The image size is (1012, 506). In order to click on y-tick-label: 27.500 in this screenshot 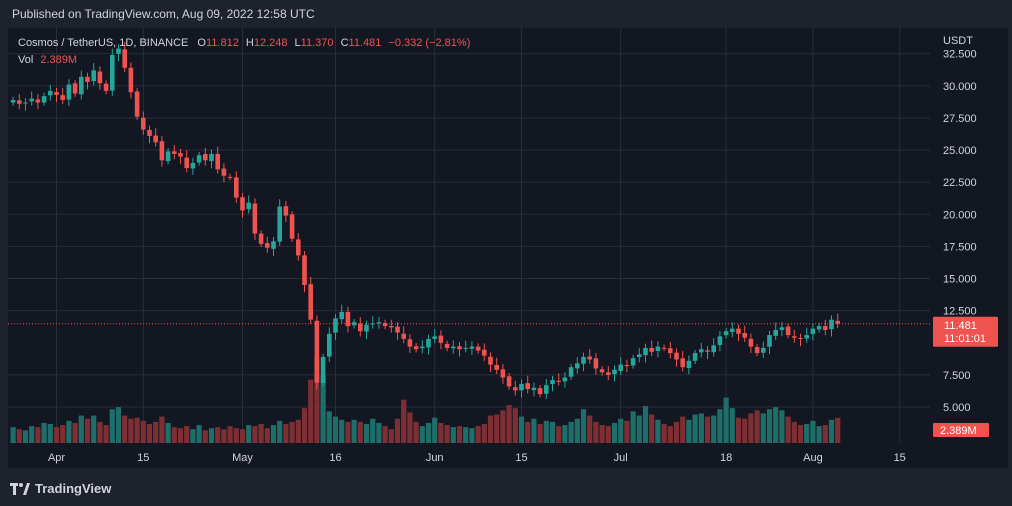, I will do `click(960, 119)`.